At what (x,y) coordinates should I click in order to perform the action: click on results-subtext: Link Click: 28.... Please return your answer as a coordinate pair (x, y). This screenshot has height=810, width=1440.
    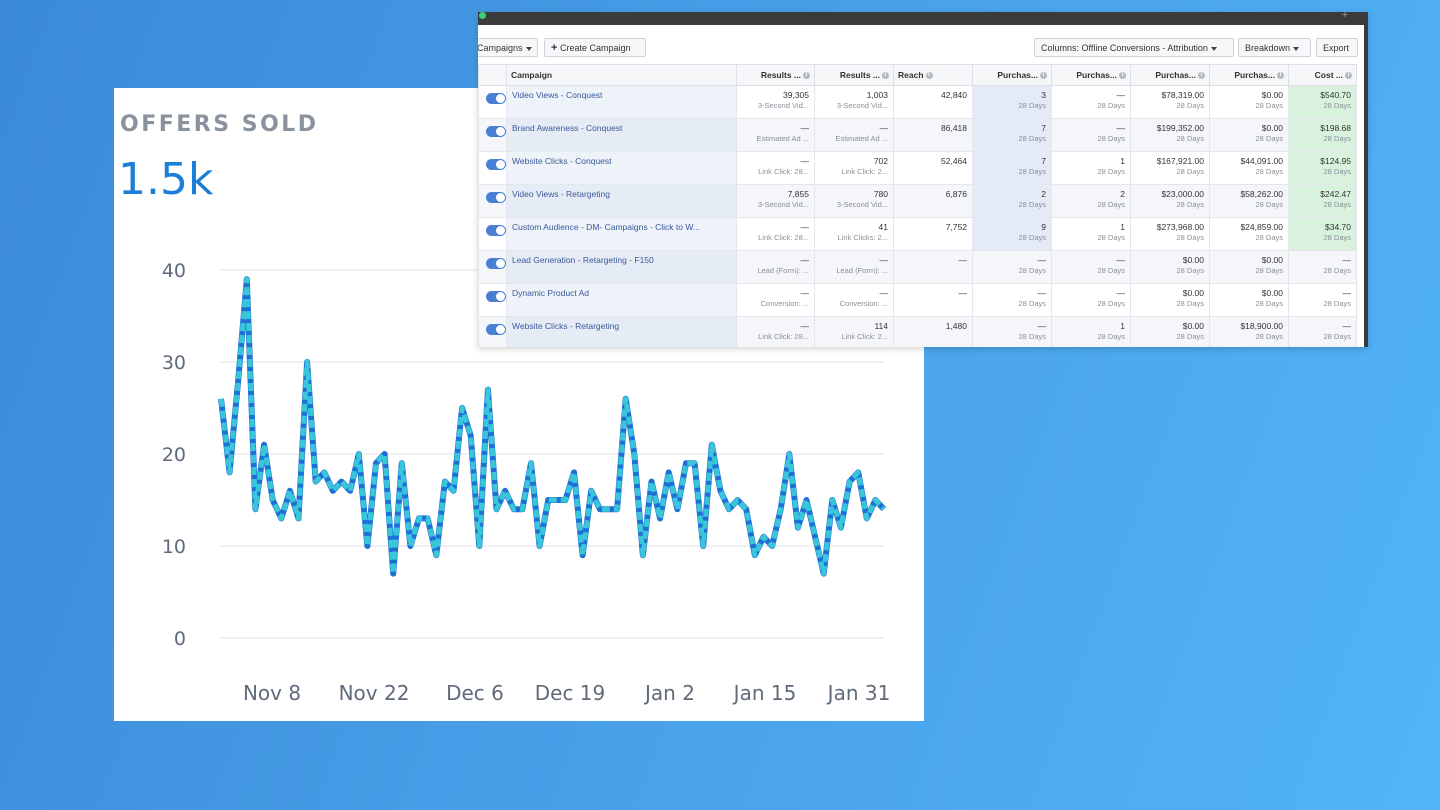
    Looking at the image, I should click on (783, 336).